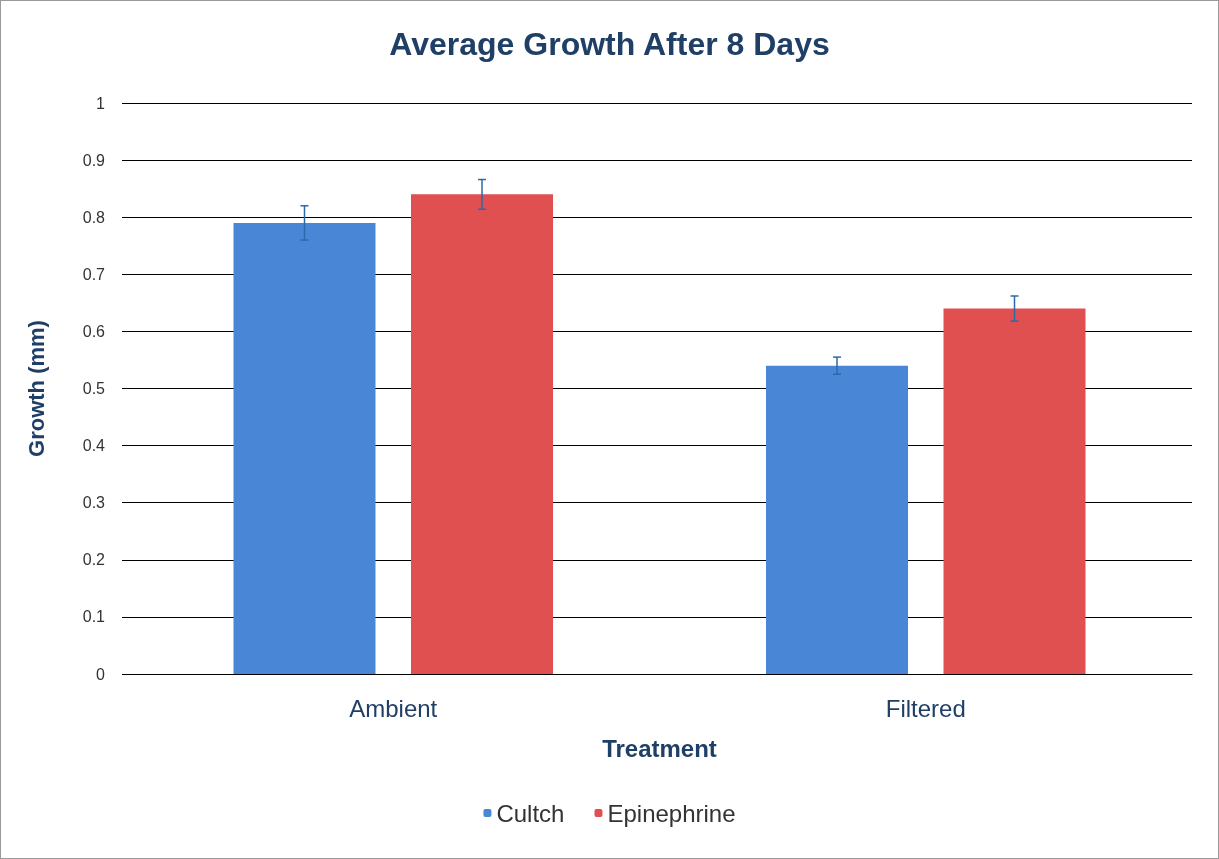 The width and height of the screenshot is (1219, 859). What do you see at coordinates (659, 748) in the screenshot?
I see `x-axis-title: Treatment` at bounding box center [659, 748].